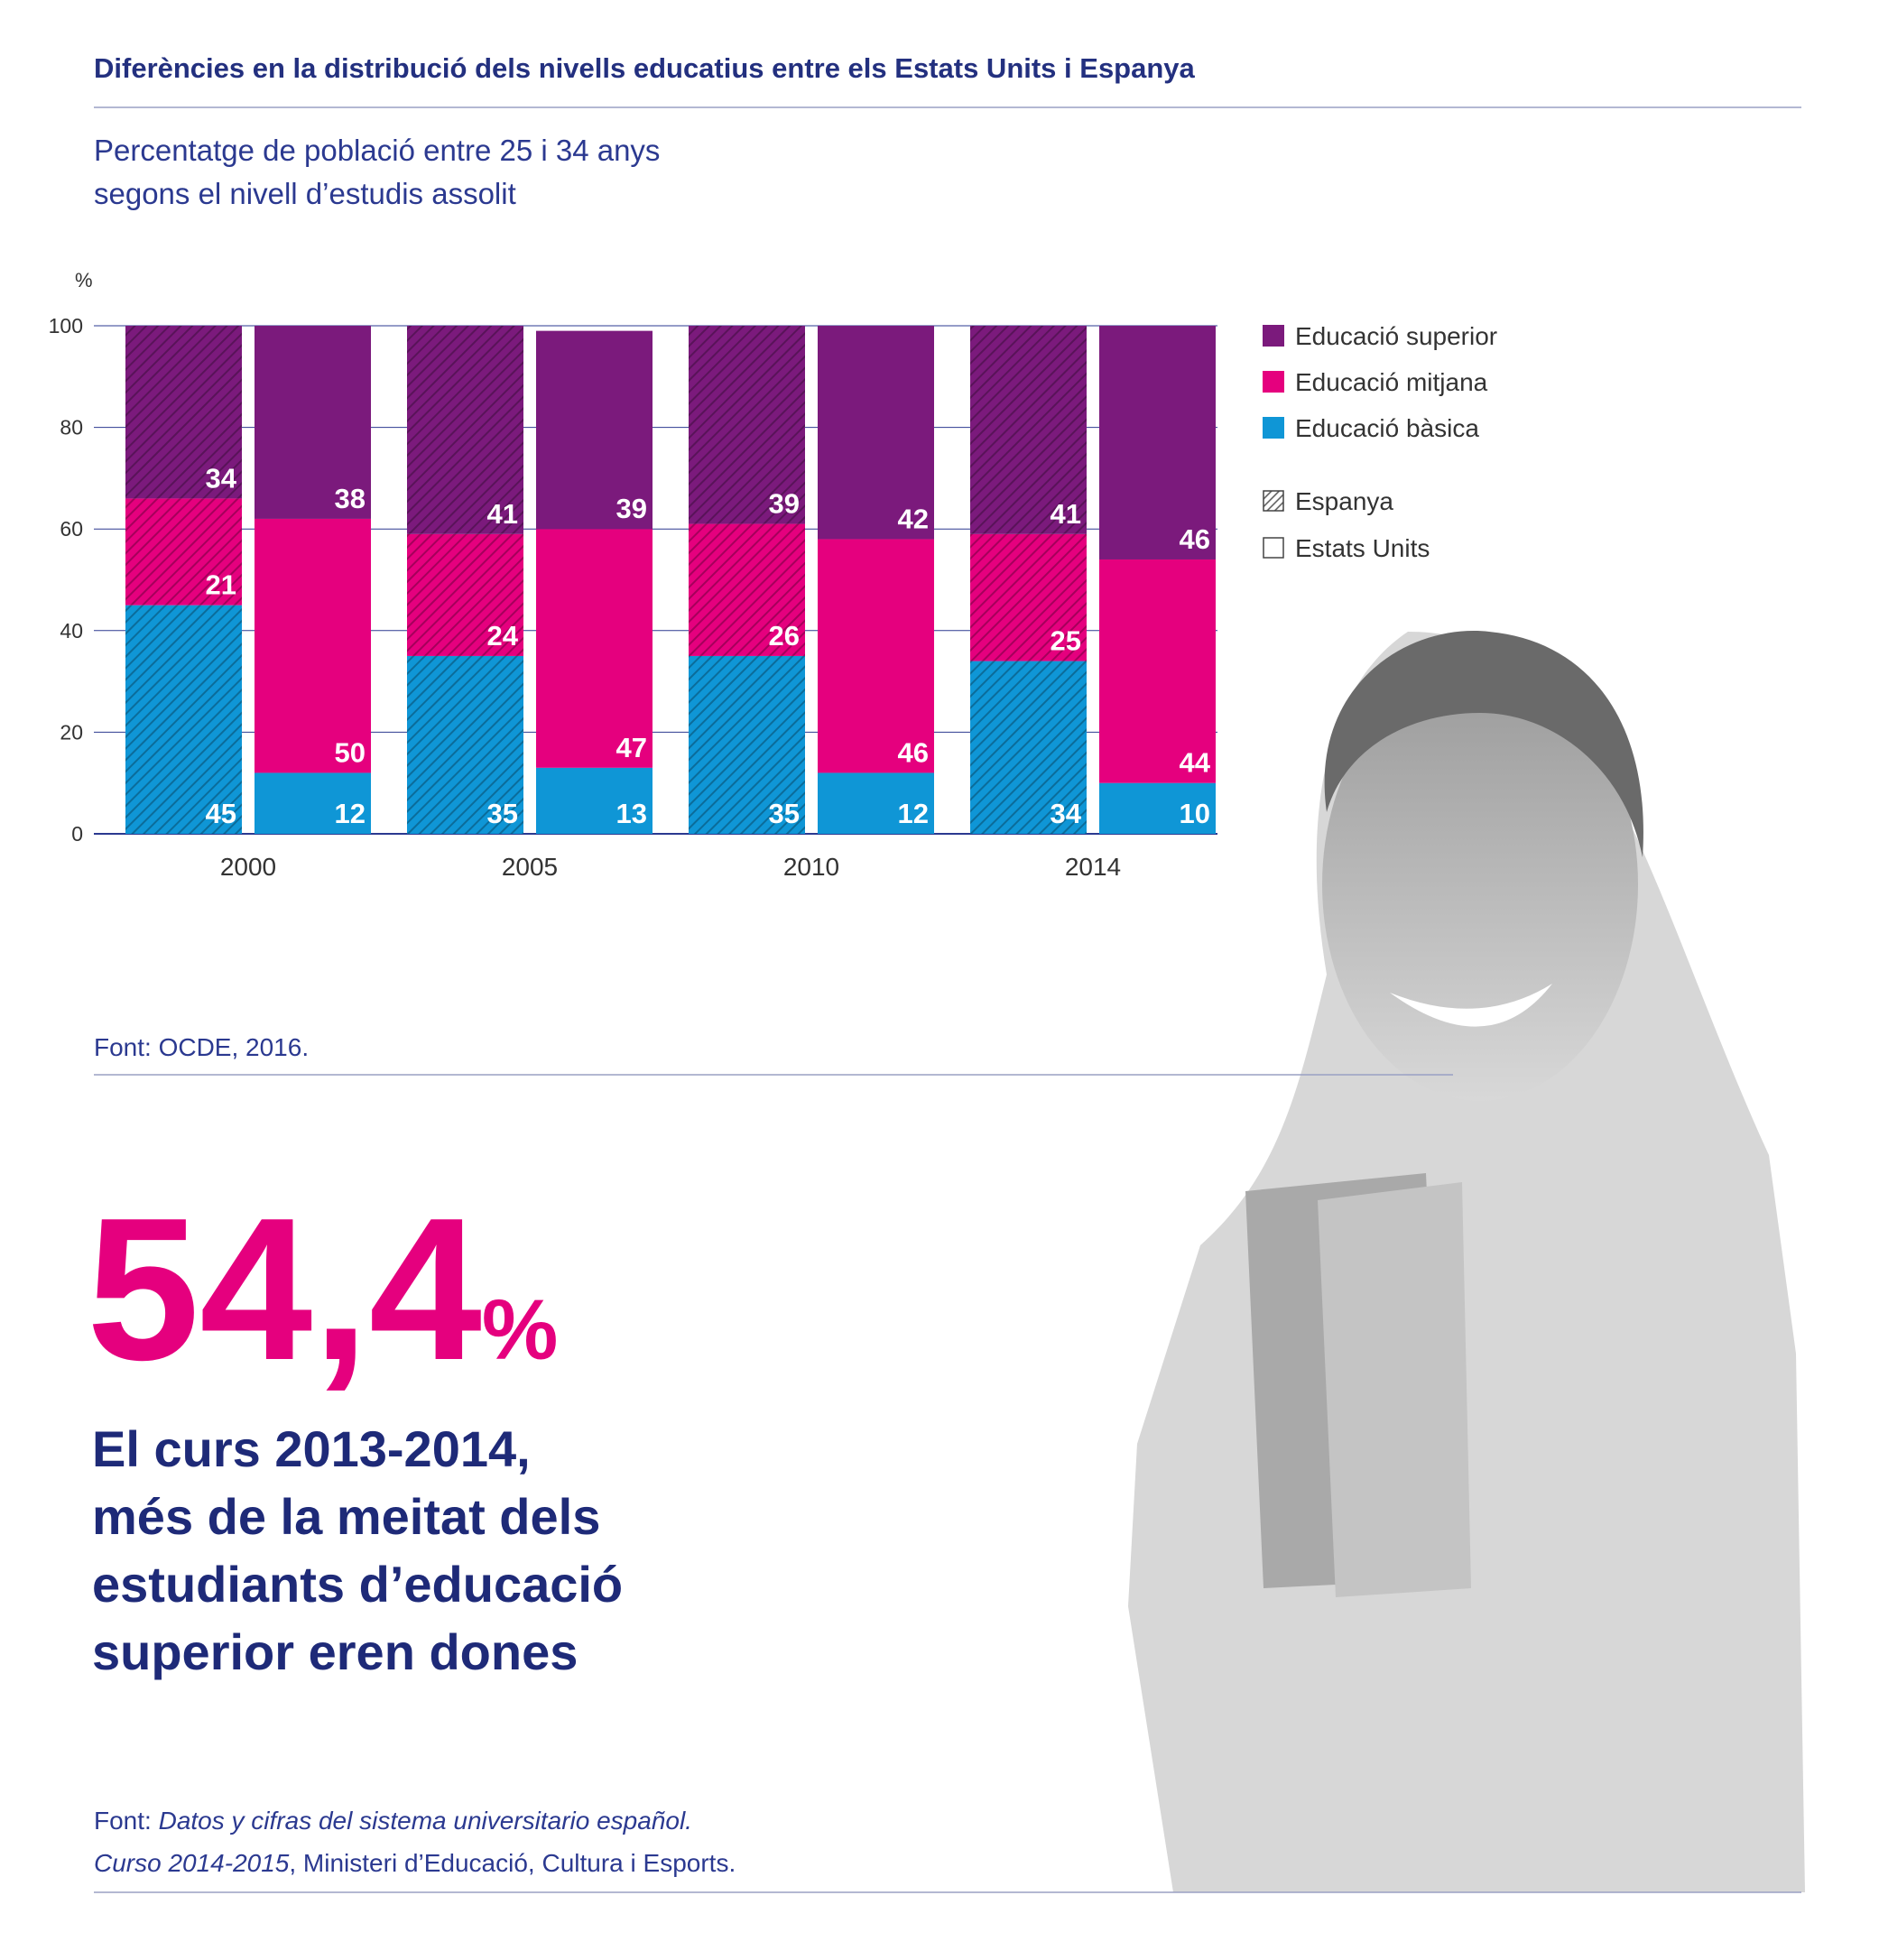 The height and width of the screenshot is (1960, 1879). I want to click on photo-face, so click(1480, 884).